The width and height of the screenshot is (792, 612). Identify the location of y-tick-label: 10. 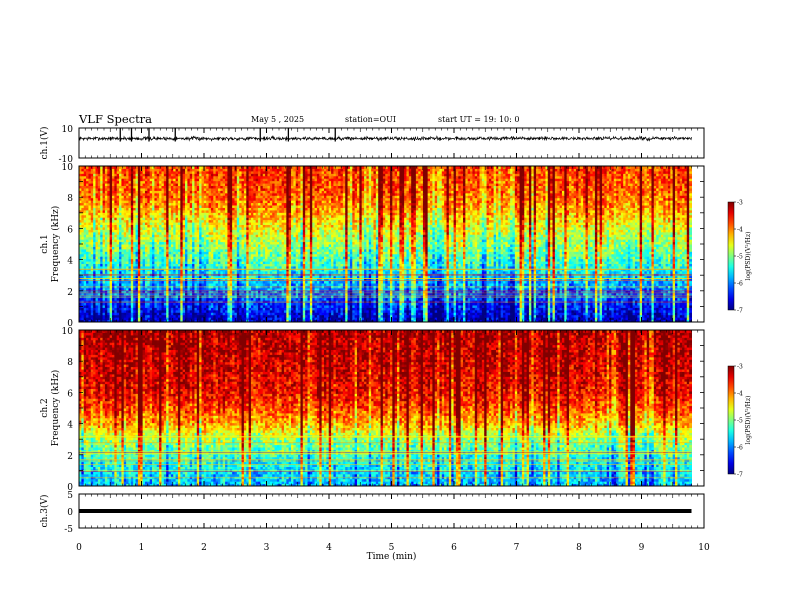
(68, 130).